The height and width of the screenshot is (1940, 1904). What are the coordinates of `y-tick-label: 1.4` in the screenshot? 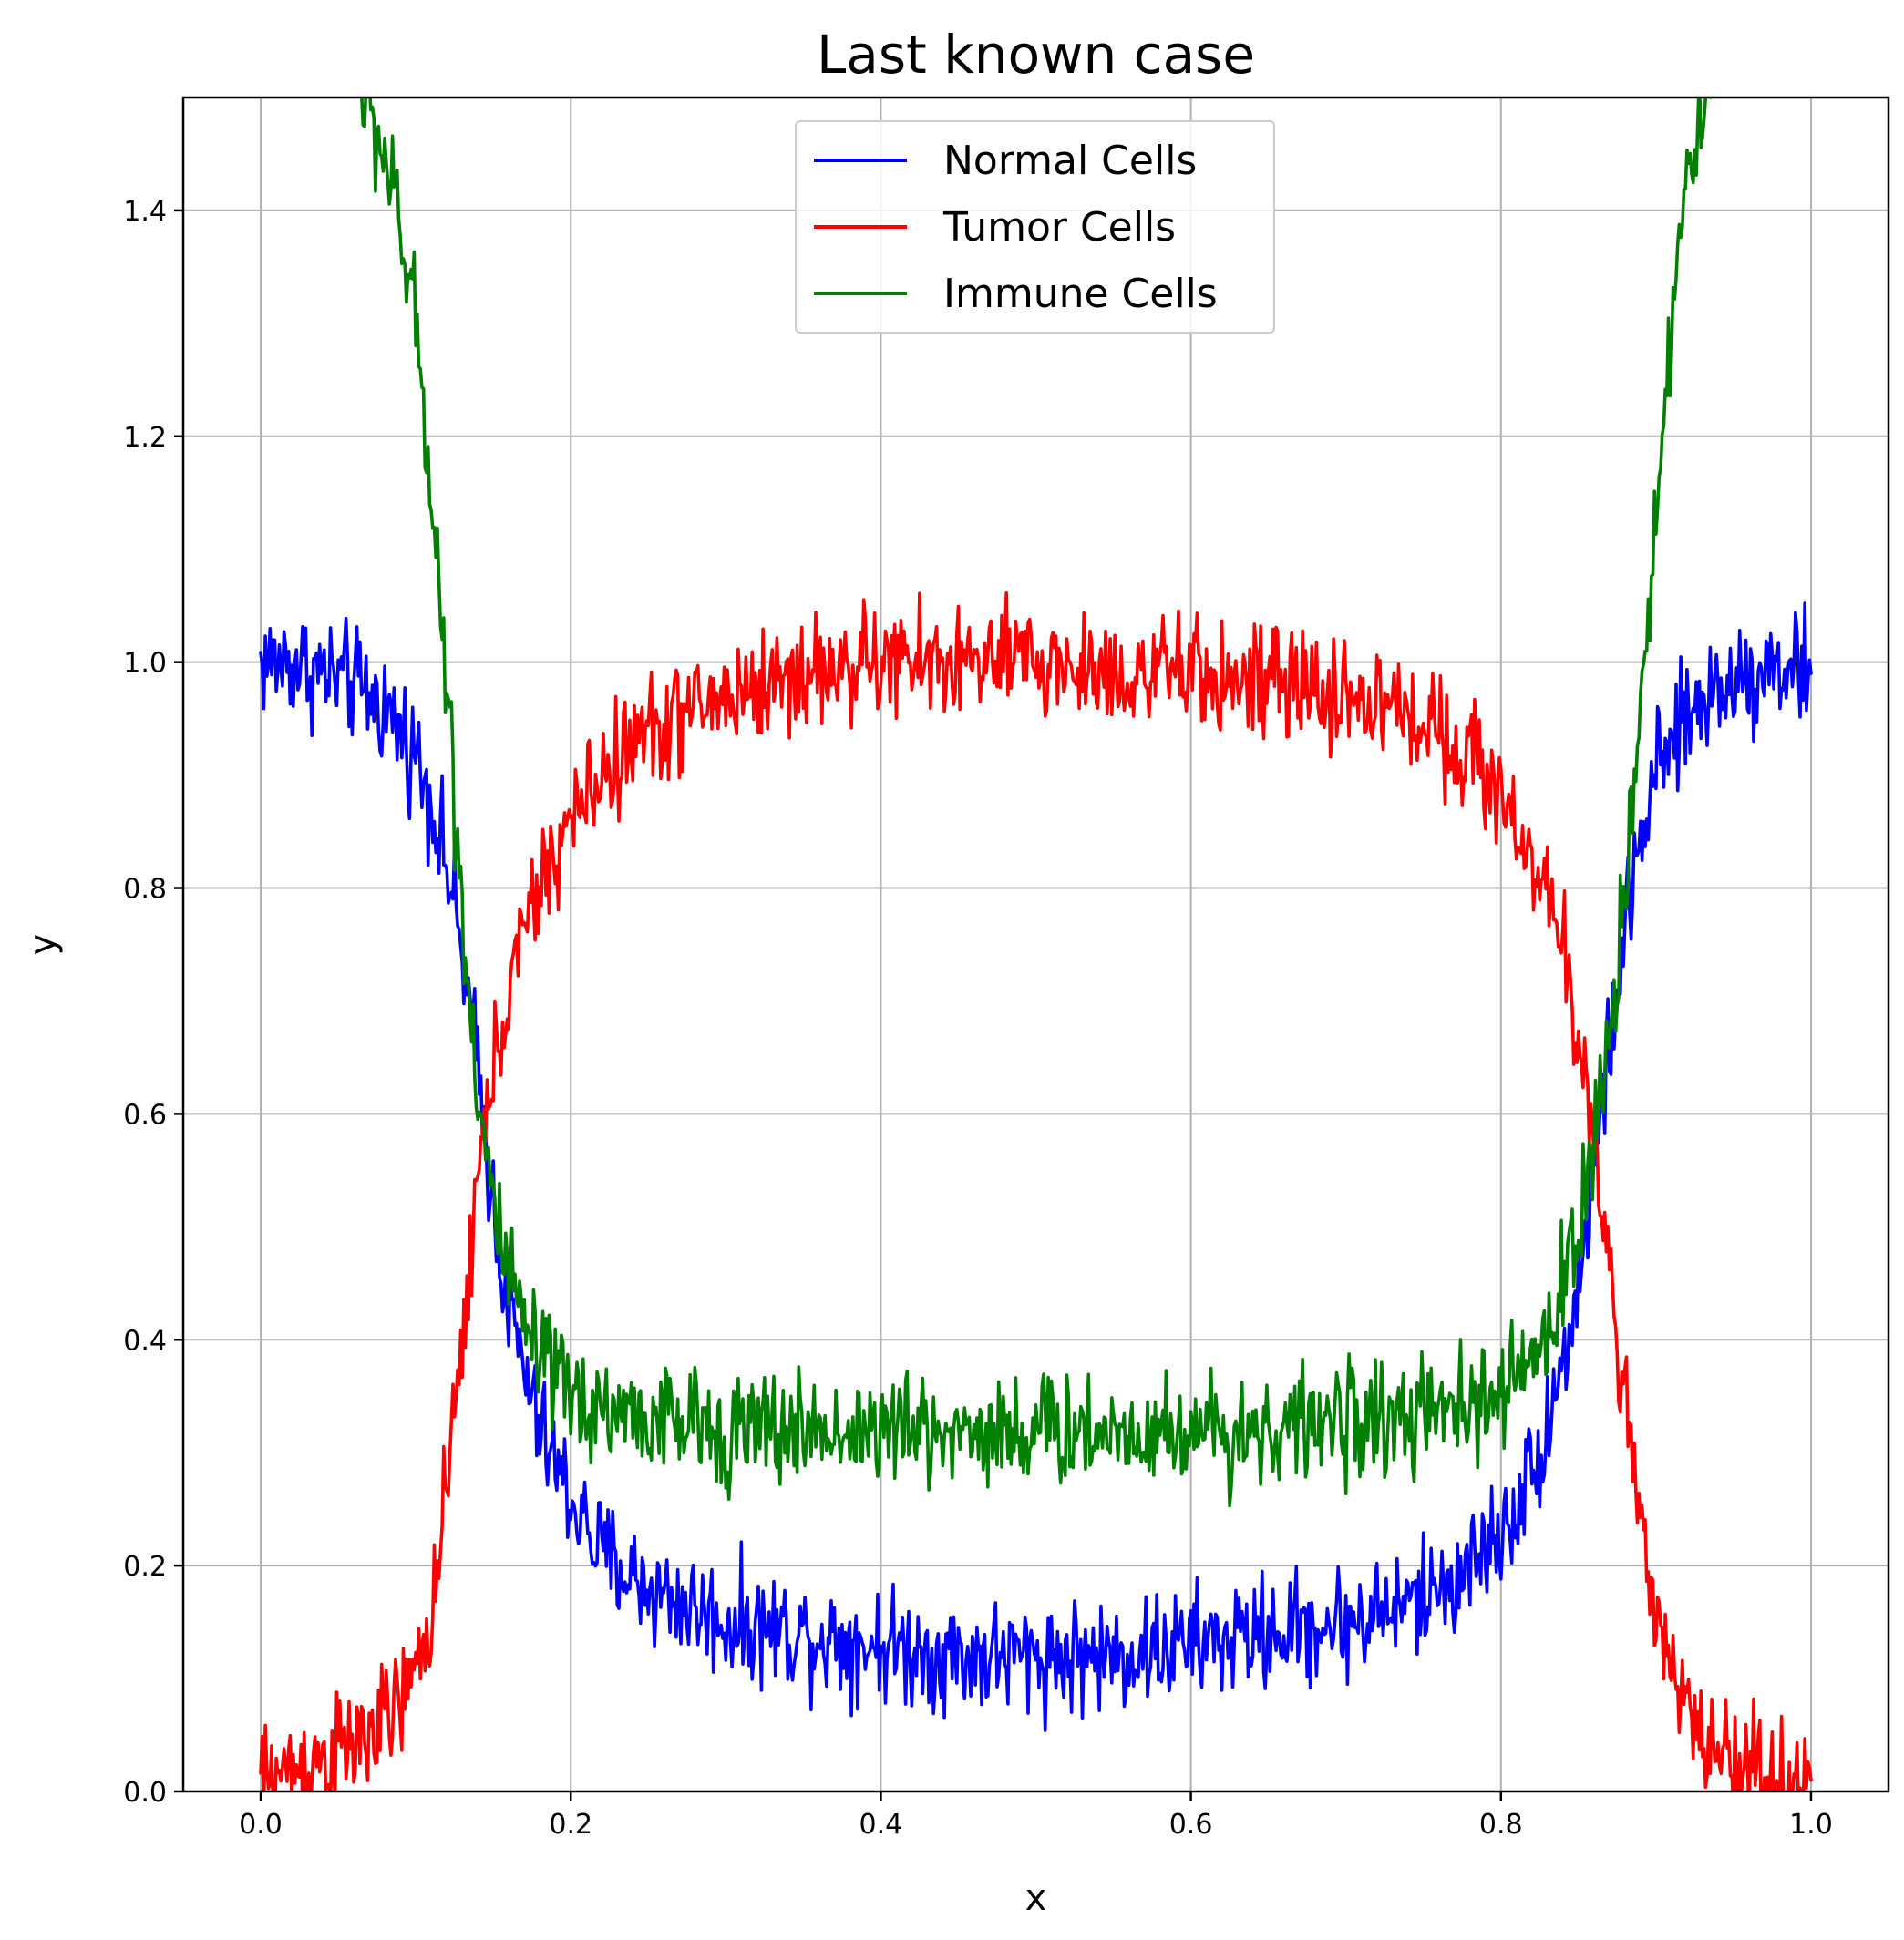 It's located at (145, 212).